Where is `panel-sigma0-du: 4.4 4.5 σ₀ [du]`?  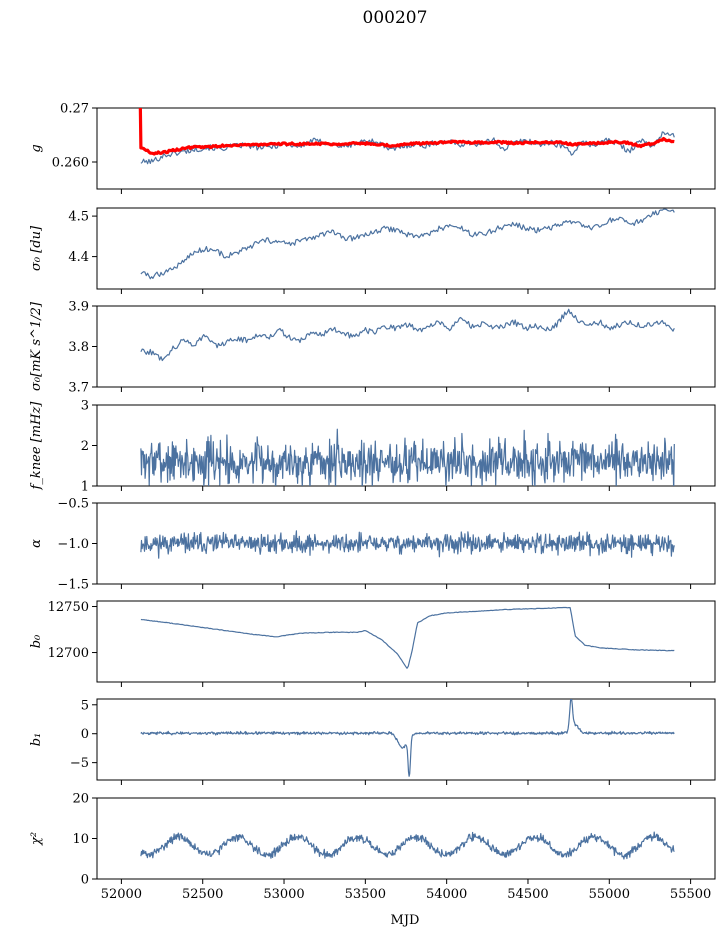
panel-sigma0-du: 4.4 4.5 σ₀ [du] is located at coordinates (372, 250).